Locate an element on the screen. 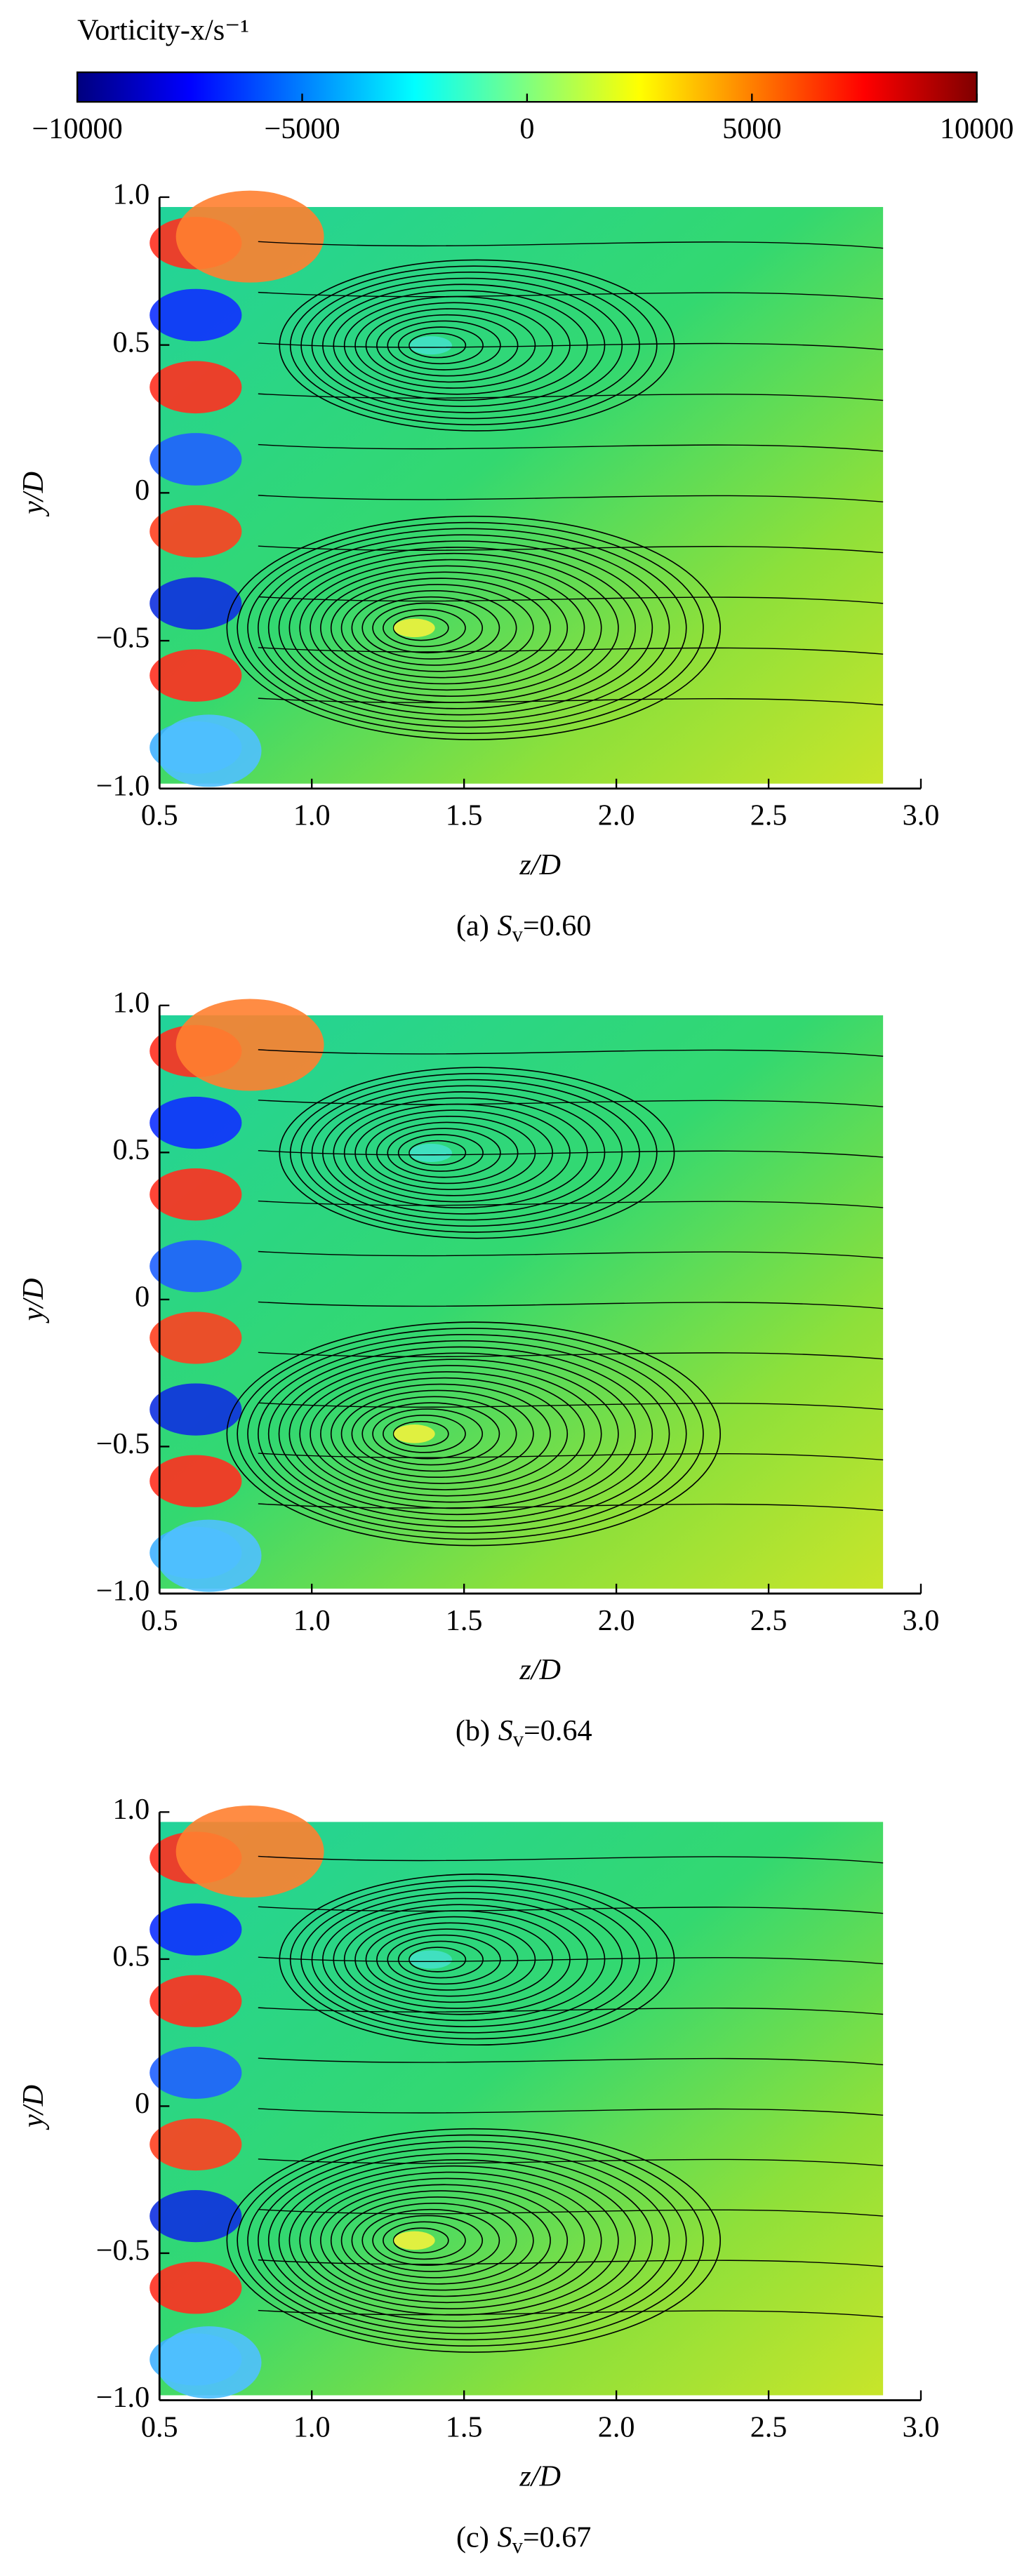 Image resolution: width=1036 pixels, height=2576 pixels. colorbar-tick-label: 10000 is located at coordinates (977, 129).